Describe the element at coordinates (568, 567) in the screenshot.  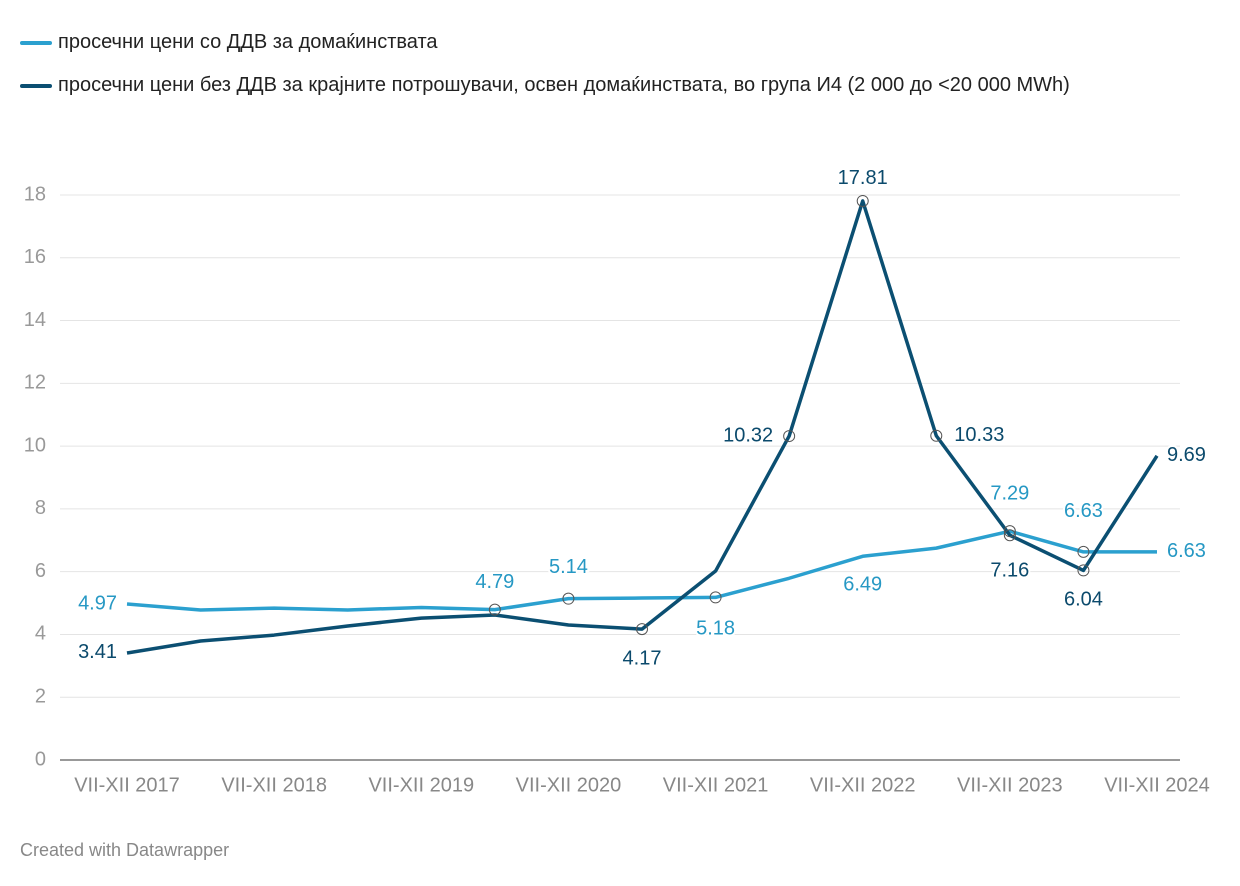
I see `data-label: 5.14` at that location.